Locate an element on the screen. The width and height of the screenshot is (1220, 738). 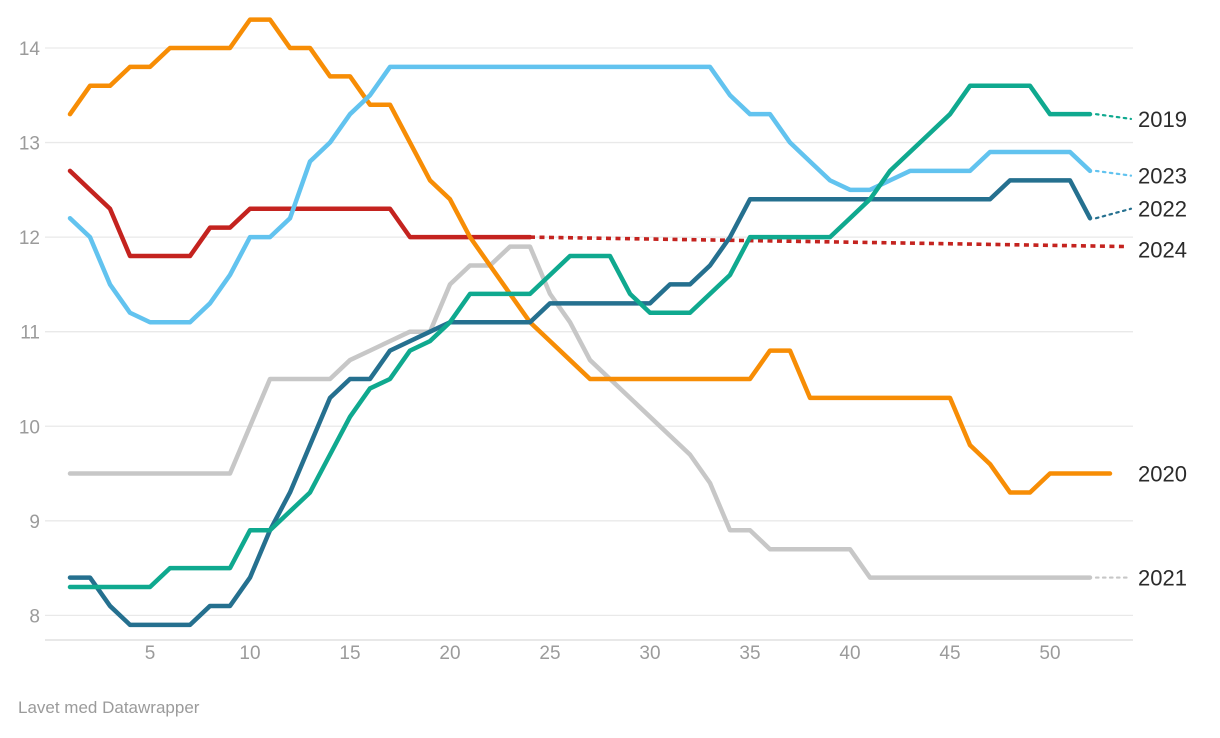
x-axis-tick-label: 30 is located at coordinates (649, 653).